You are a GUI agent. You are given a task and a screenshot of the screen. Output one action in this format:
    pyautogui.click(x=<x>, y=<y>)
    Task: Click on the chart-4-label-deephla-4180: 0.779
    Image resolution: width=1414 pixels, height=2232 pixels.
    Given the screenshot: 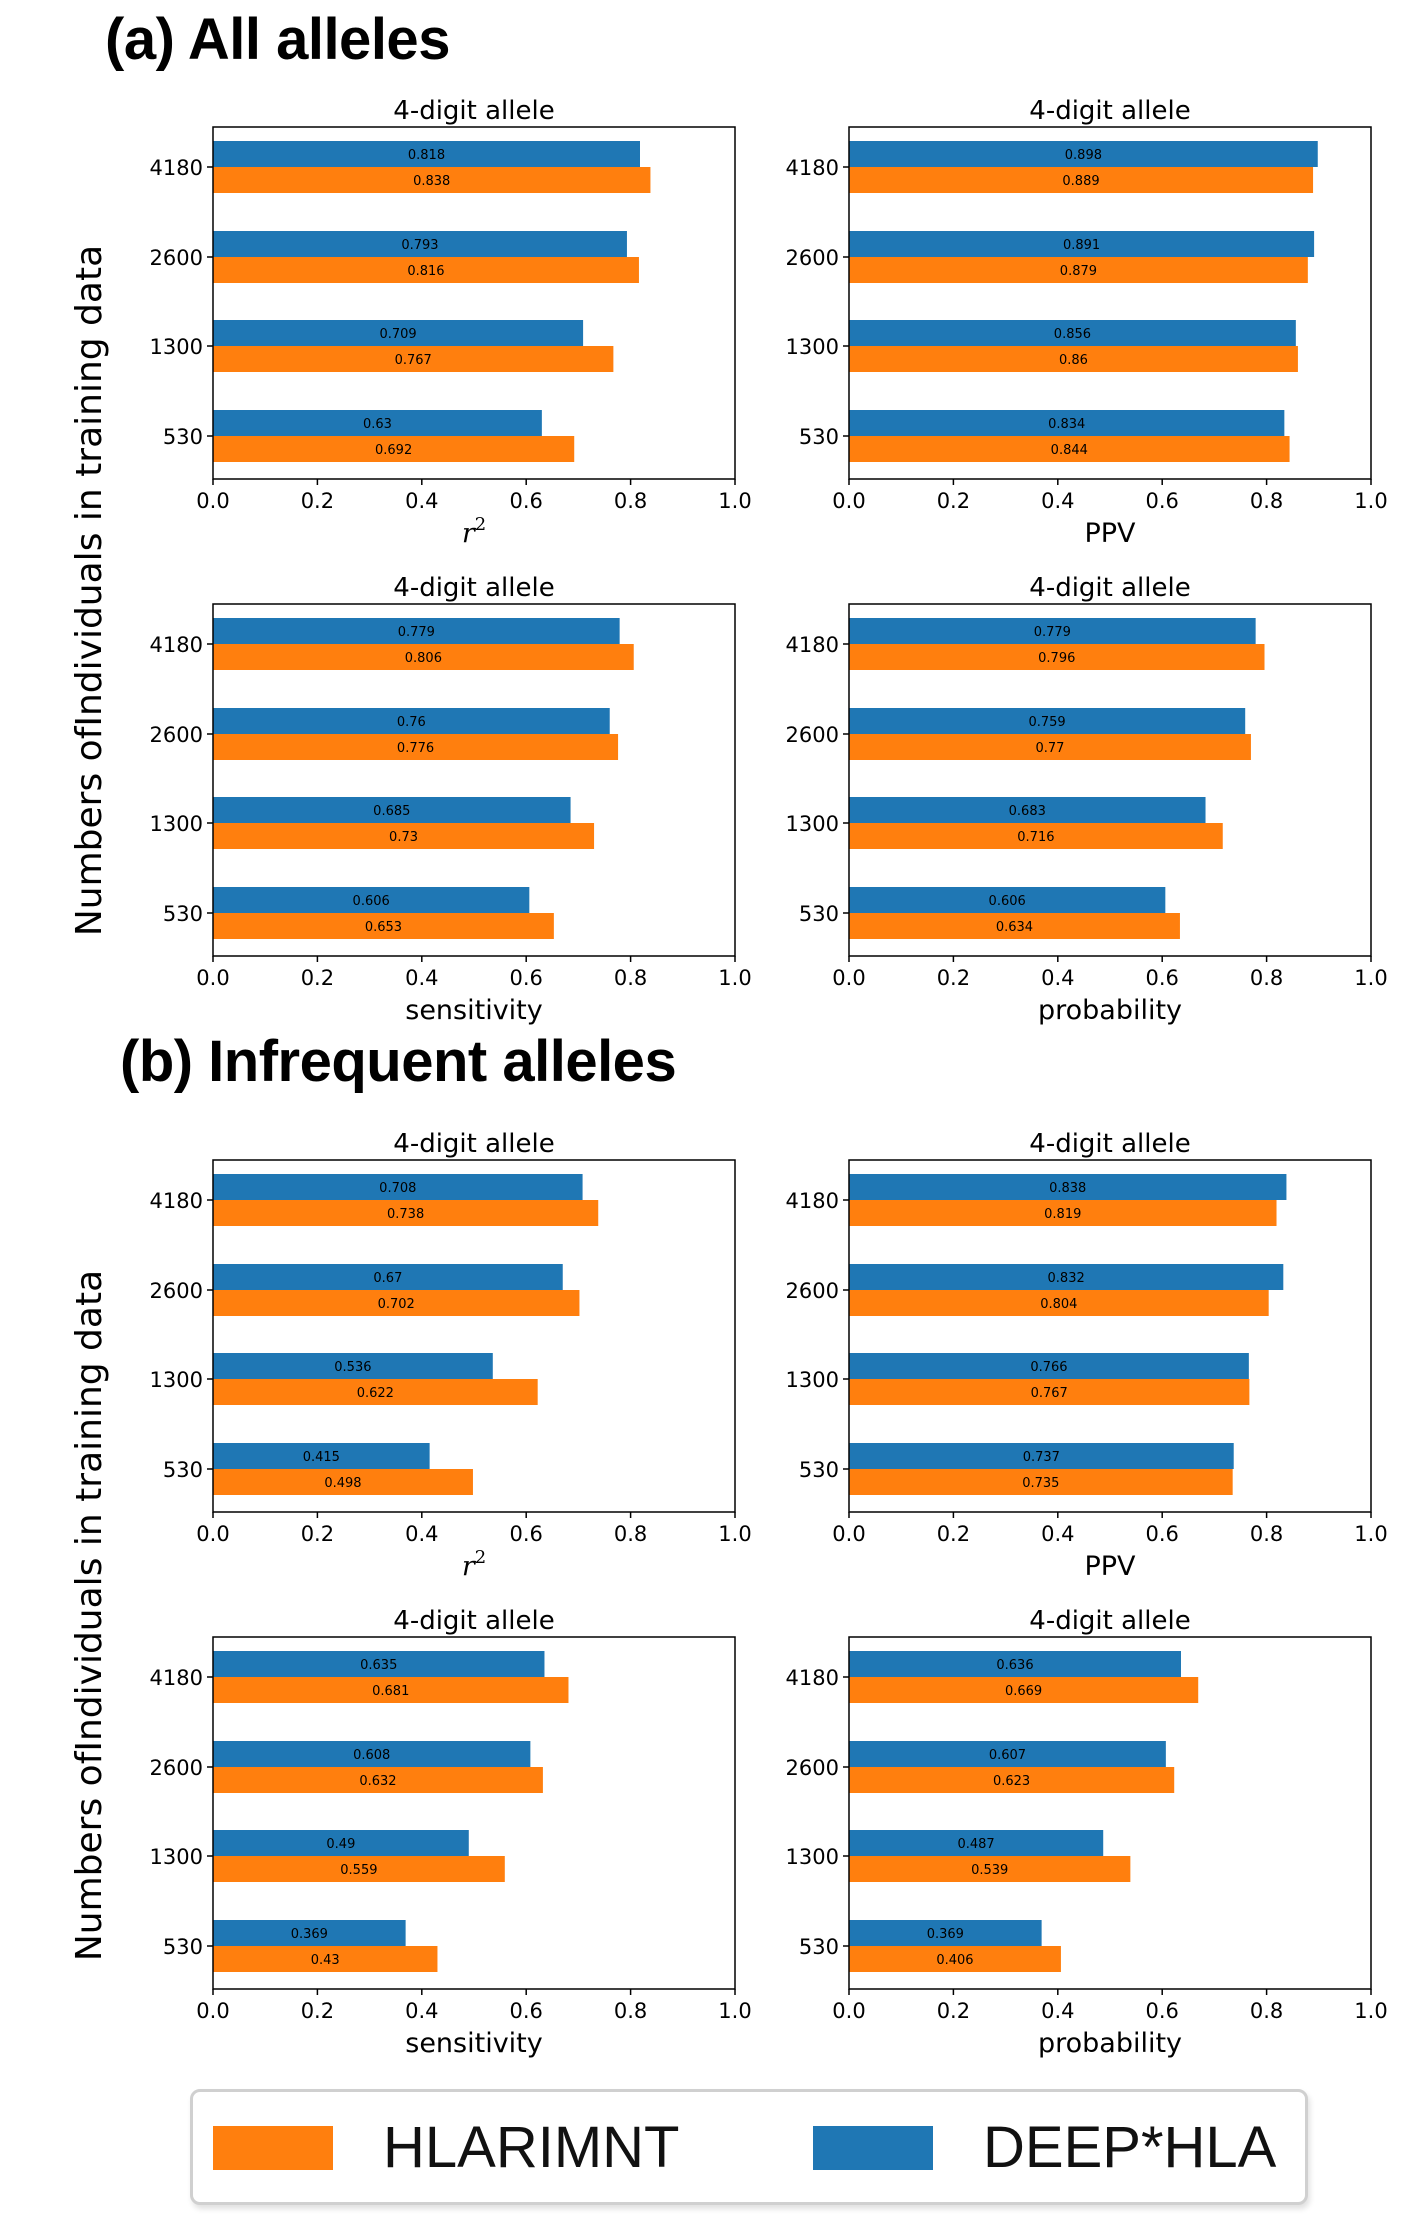 What is the action you would take?
    pyautogui.click(x=1052, y=632)
    